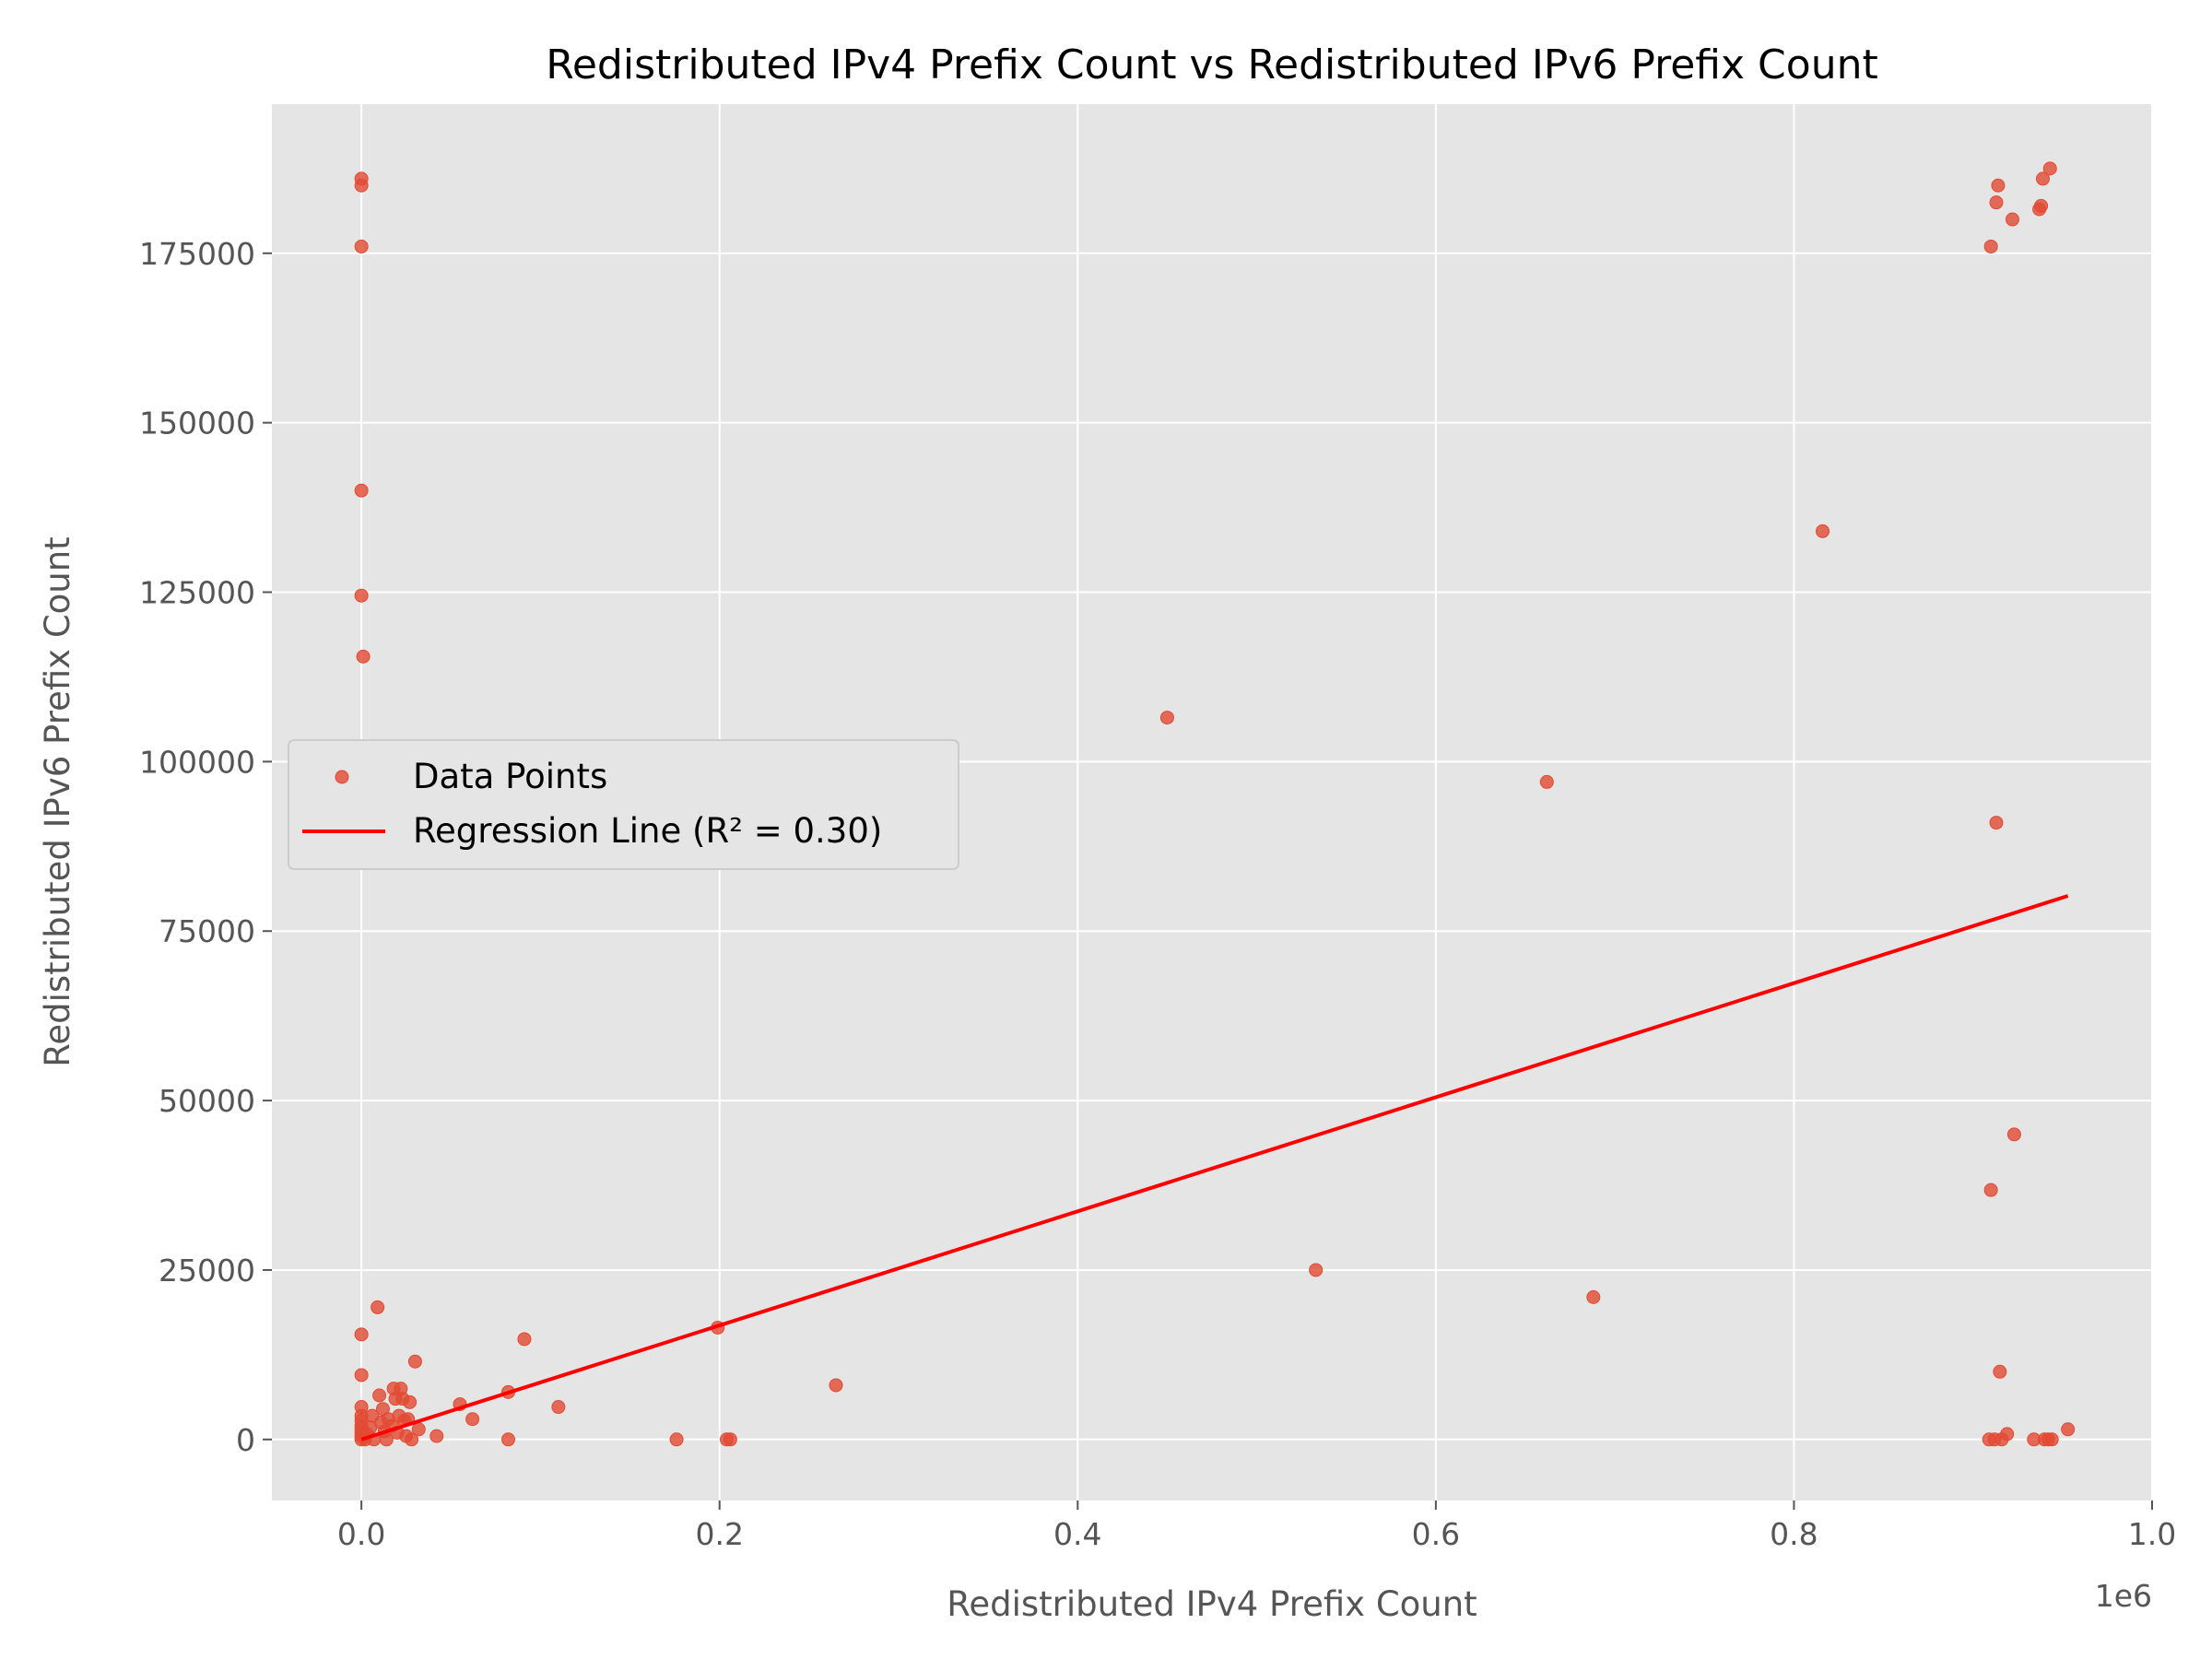 The height and width of the screenshot is (1659, 2212). I want to click on y-tick-label: 50000, so click(207, 1101).